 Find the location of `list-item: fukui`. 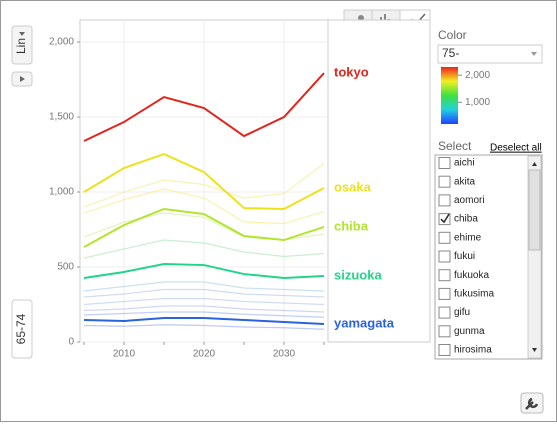

list-item: fukui is located at coordinates (464, 256).